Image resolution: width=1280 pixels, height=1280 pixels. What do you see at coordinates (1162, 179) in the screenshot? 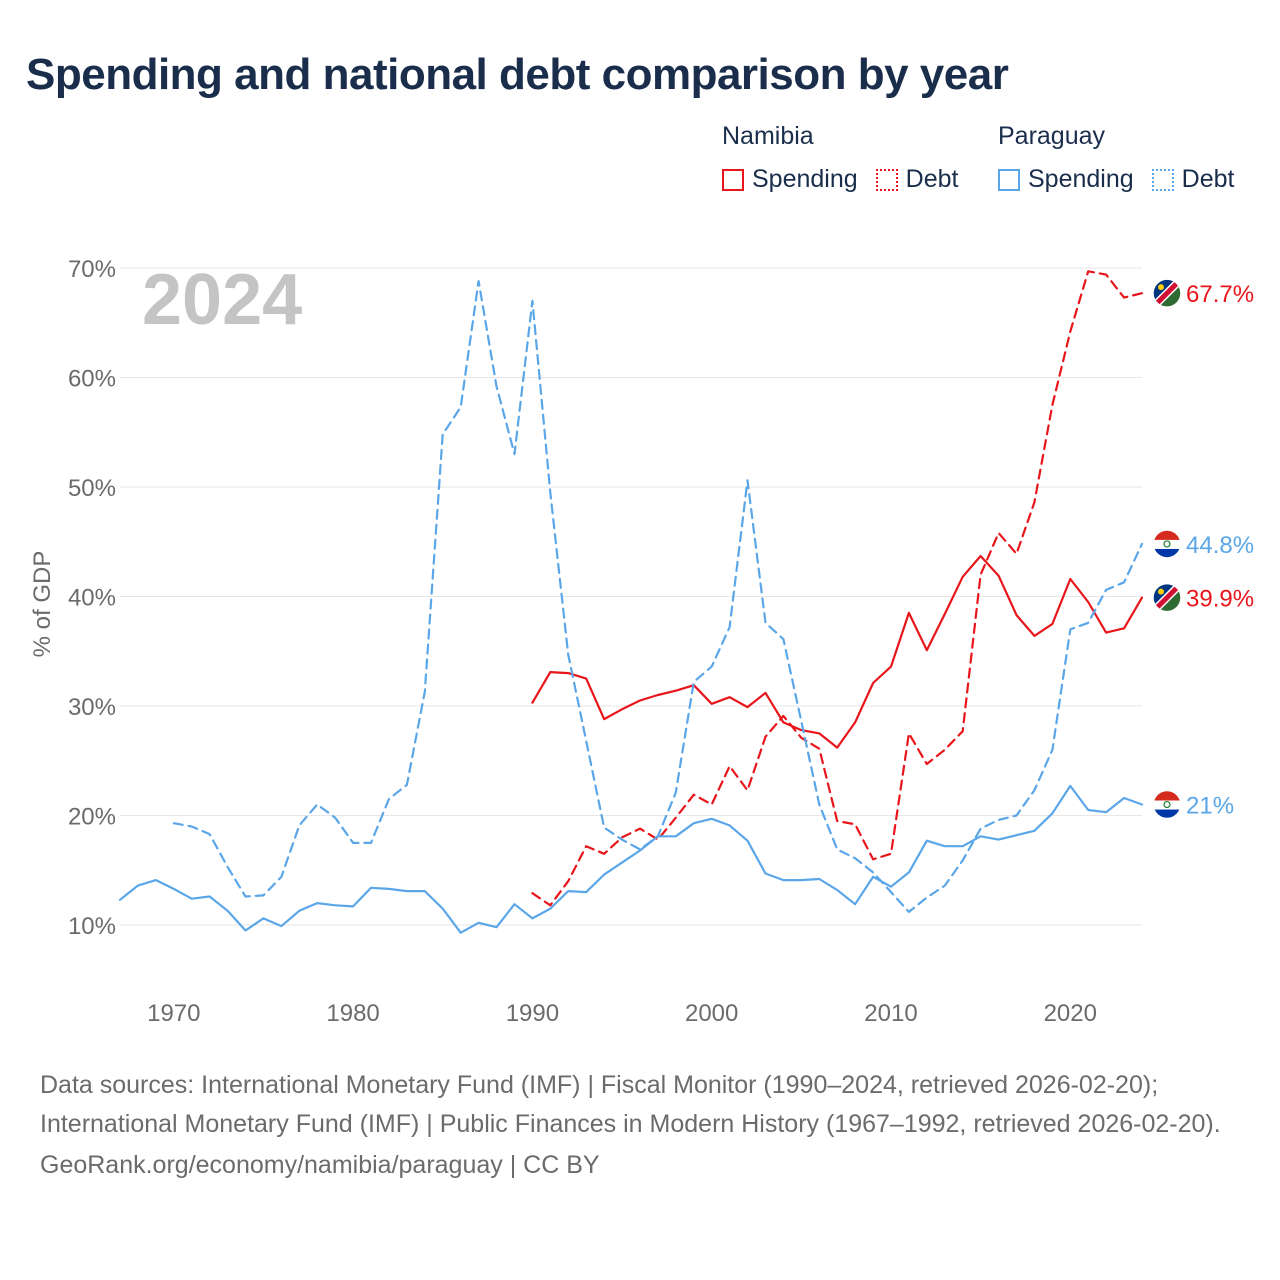
I see `legend-swatch-dotted-blue` at bounding box center [1162, 179].